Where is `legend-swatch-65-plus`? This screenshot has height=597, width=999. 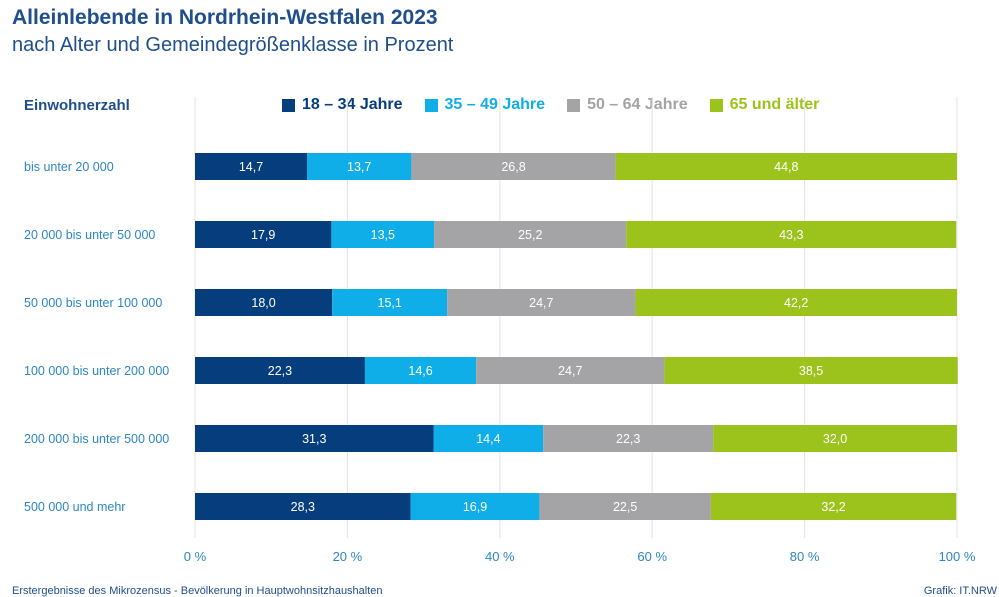 legend-swatch-65-plus is located at coordinates (716, 105).